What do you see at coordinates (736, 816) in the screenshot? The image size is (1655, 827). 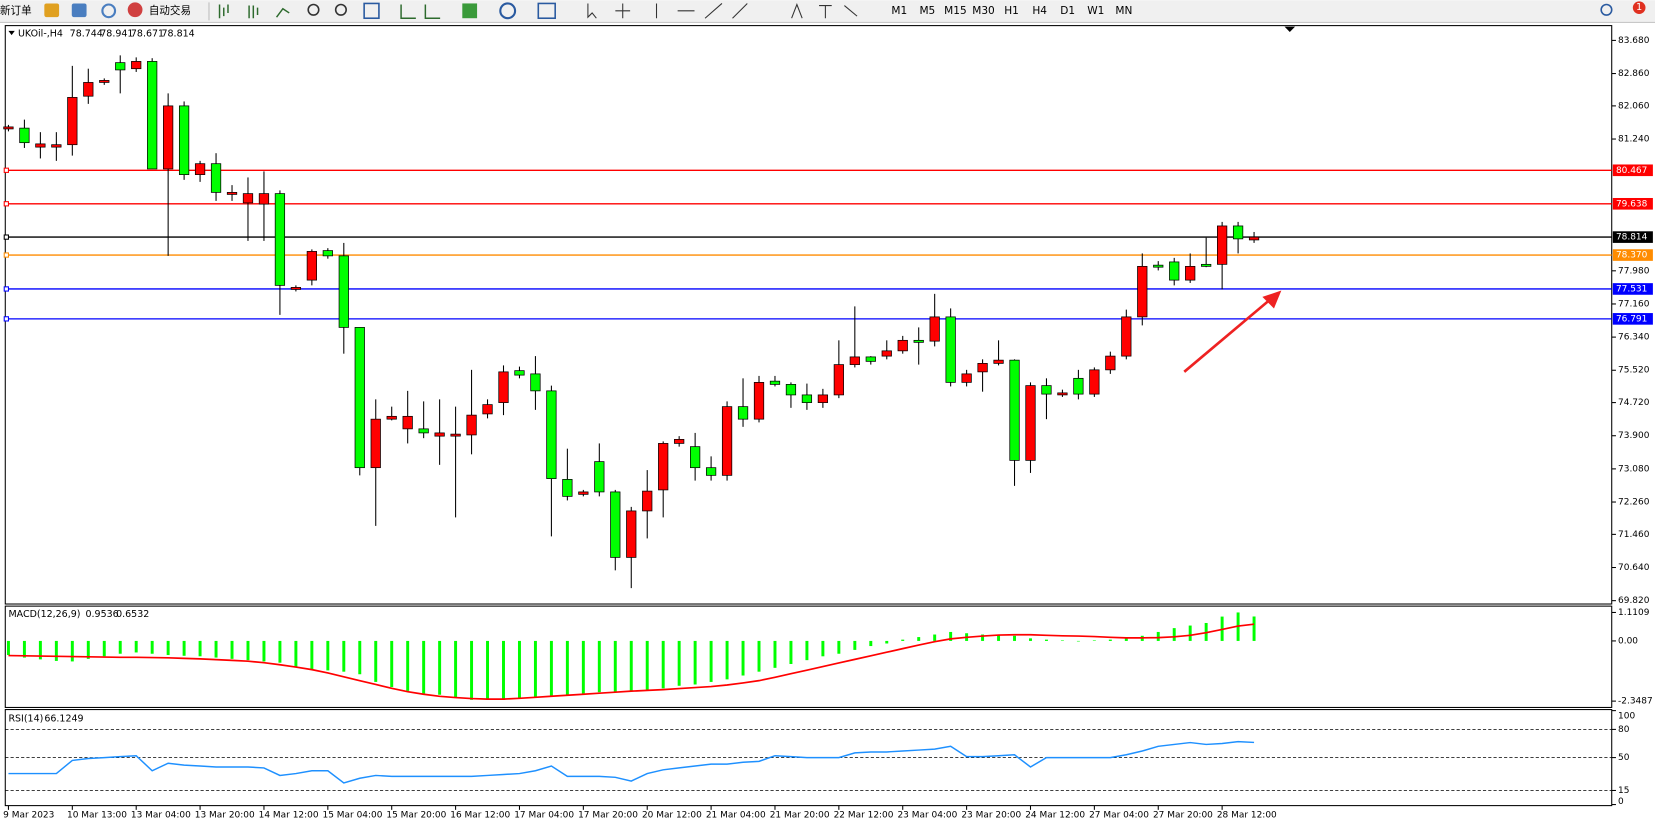 I see `x-tick-label: 21 Mar 04:00` at bounding box center [736, 816].